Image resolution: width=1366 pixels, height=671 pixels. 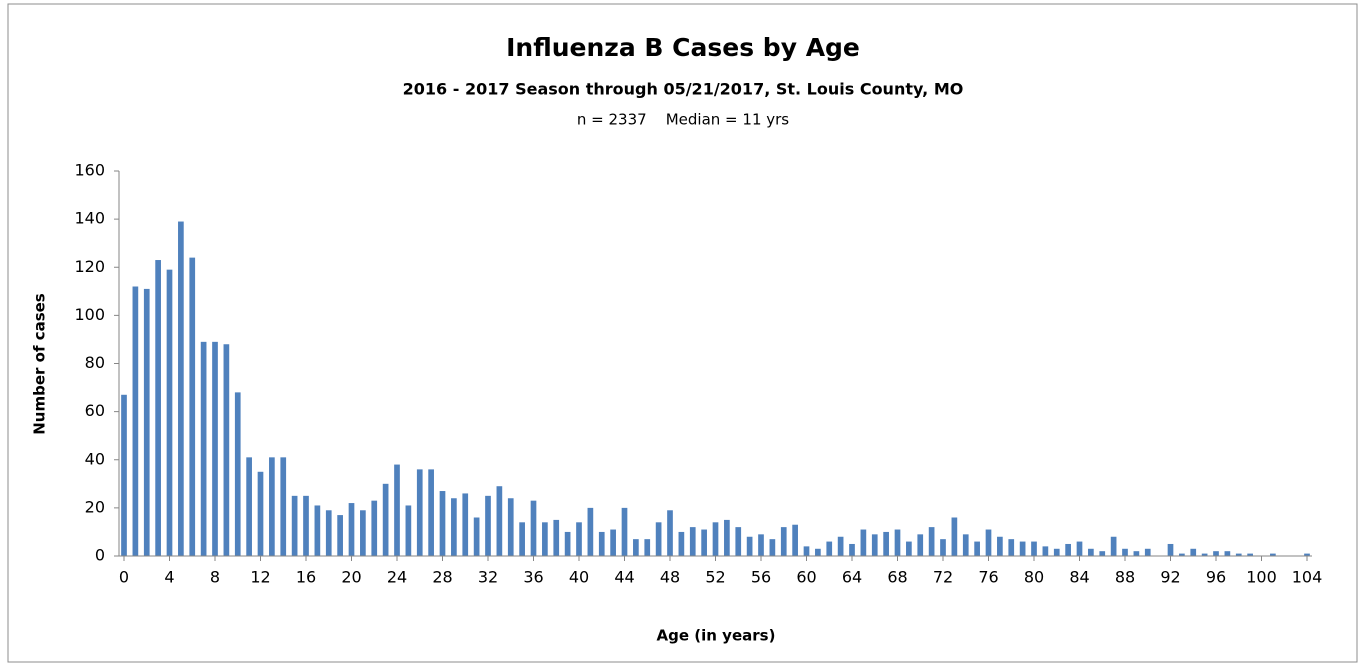 What do you see at coordinates (89, 314) in the screenshot?
I see `y-tick-label: 100` at bounding box center [89, 314].